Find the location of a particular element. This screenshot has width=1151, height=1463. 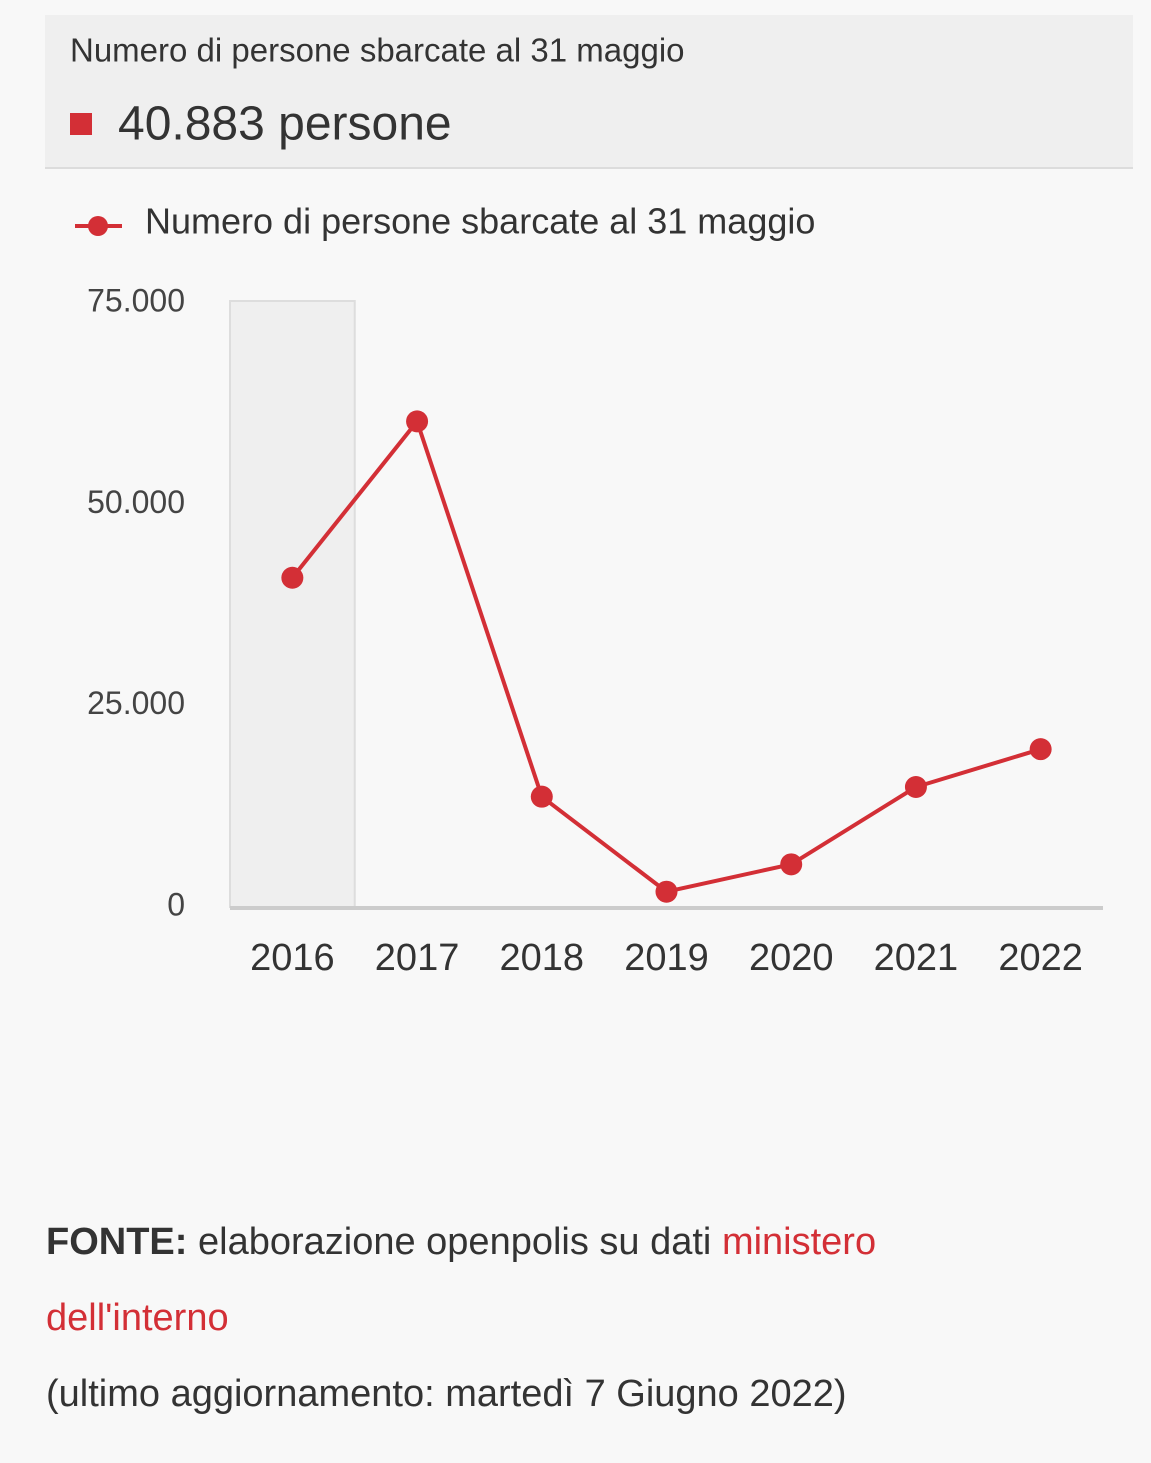

tooltip-box is located at coordinates (589, 91).